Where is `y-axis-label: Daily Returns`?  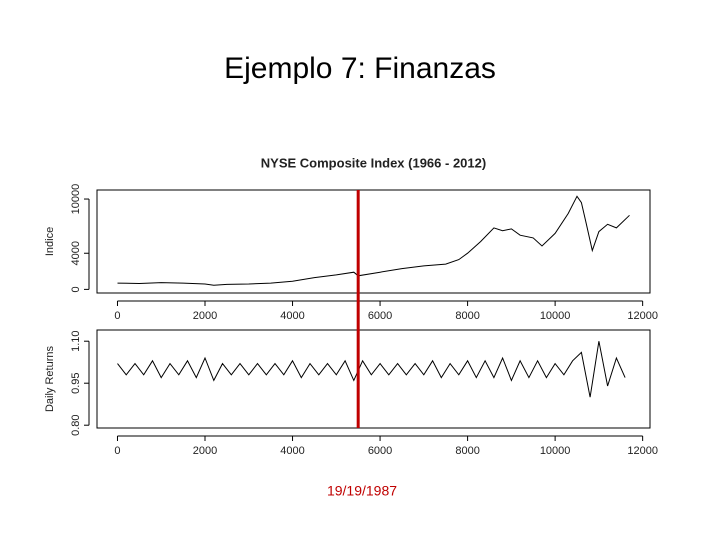 y-axis-label: Daily Returns is located at coordinates (50, 378).